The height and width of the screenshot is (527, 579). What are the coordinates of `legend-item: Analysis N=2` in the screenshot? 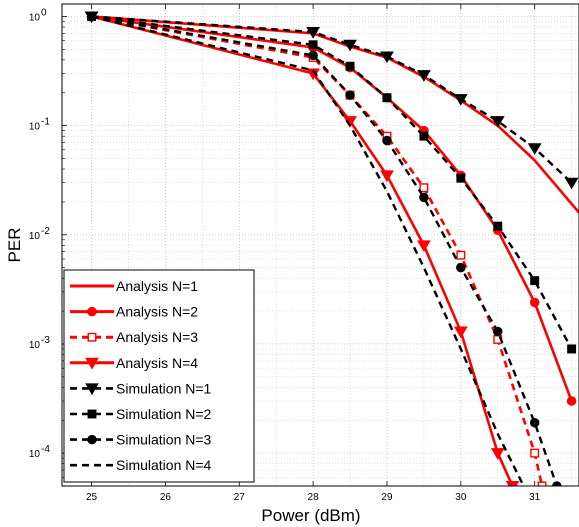 It's located at (134, 312).